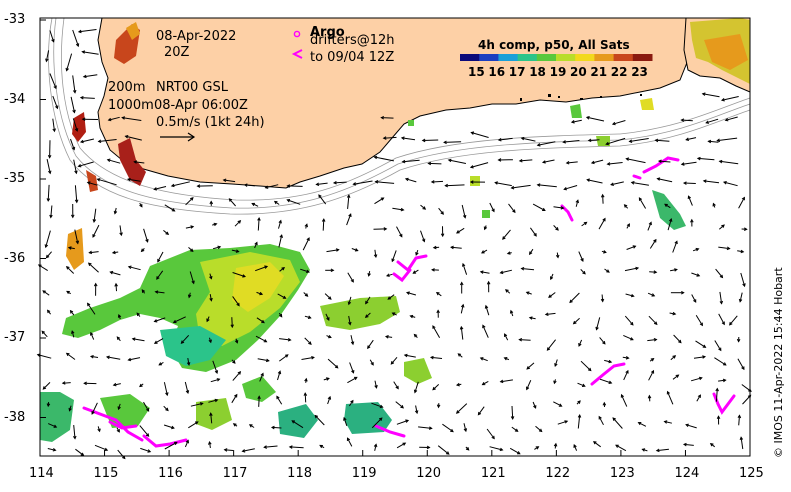 The width and height of the screenshot is (791, 492). Describe the element at coordinates (476, 72) in the screenshot. I see `colorbar-tick-label: 15` at that location.